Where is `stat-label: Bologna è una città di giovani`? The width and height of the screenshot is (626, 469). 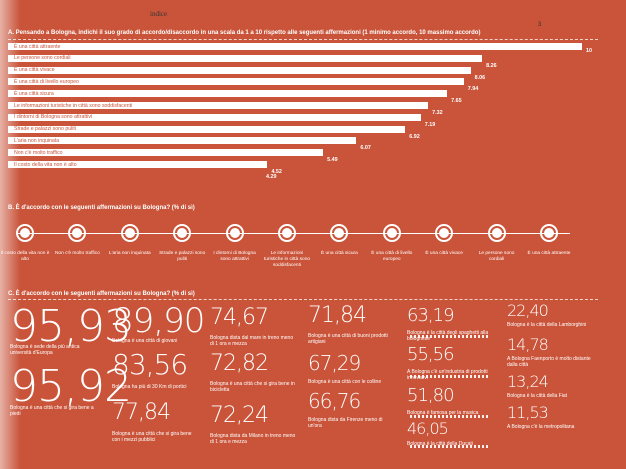 stat-label: Bologna è una città di giovani is located at coordinates (145, 341).